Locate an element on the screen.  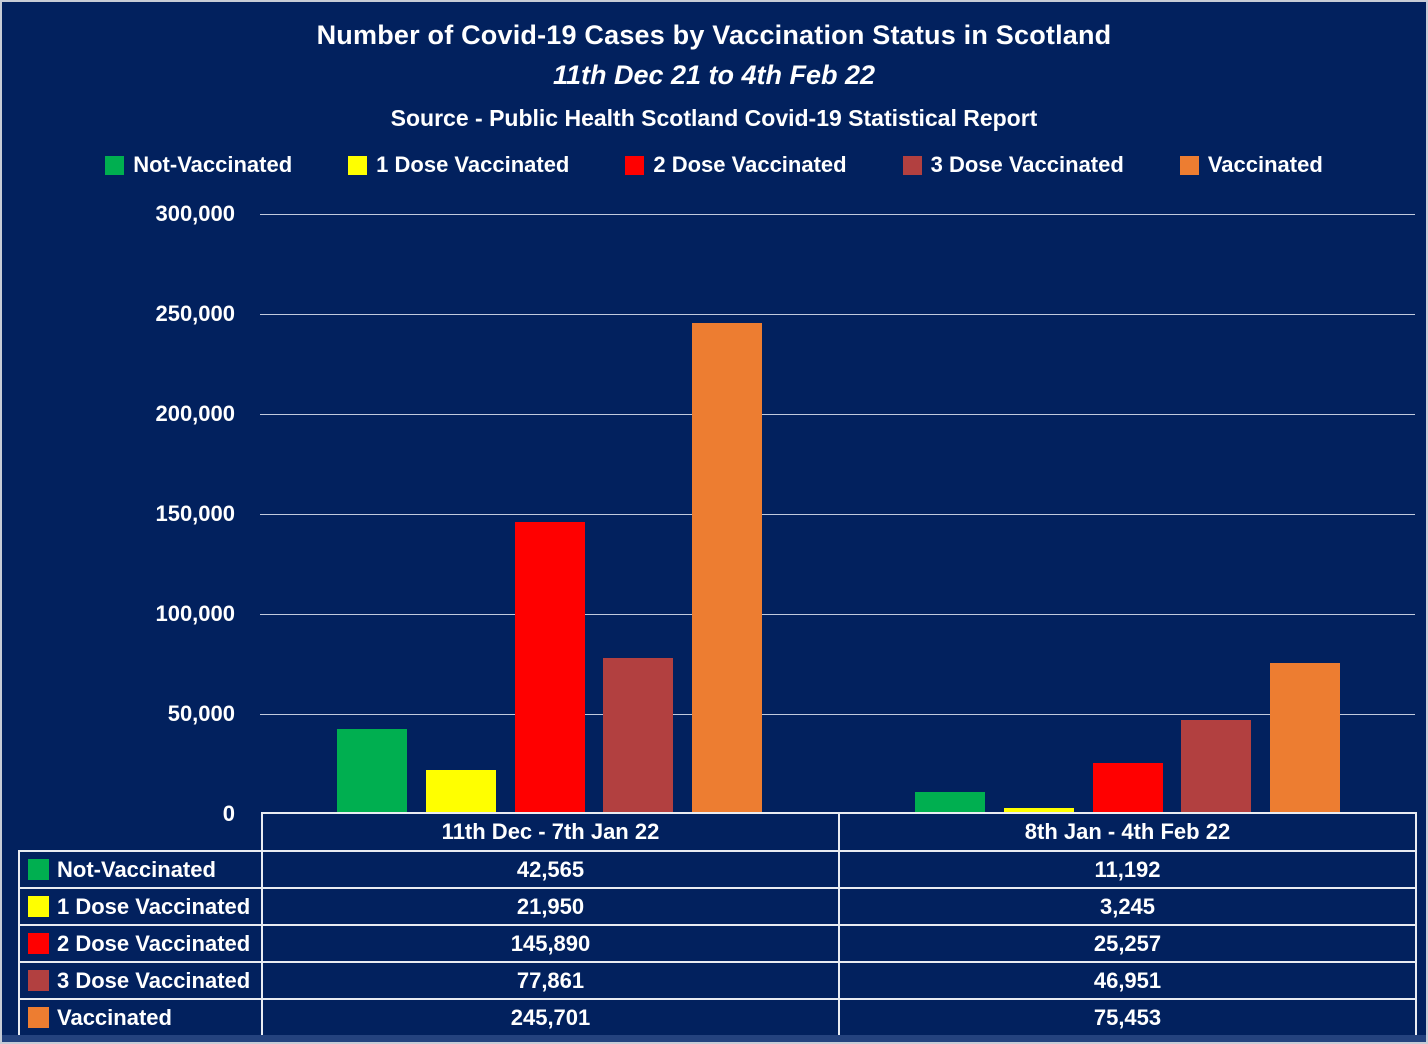
table-cell: 11,192 is located at coordinates (1127, 869).